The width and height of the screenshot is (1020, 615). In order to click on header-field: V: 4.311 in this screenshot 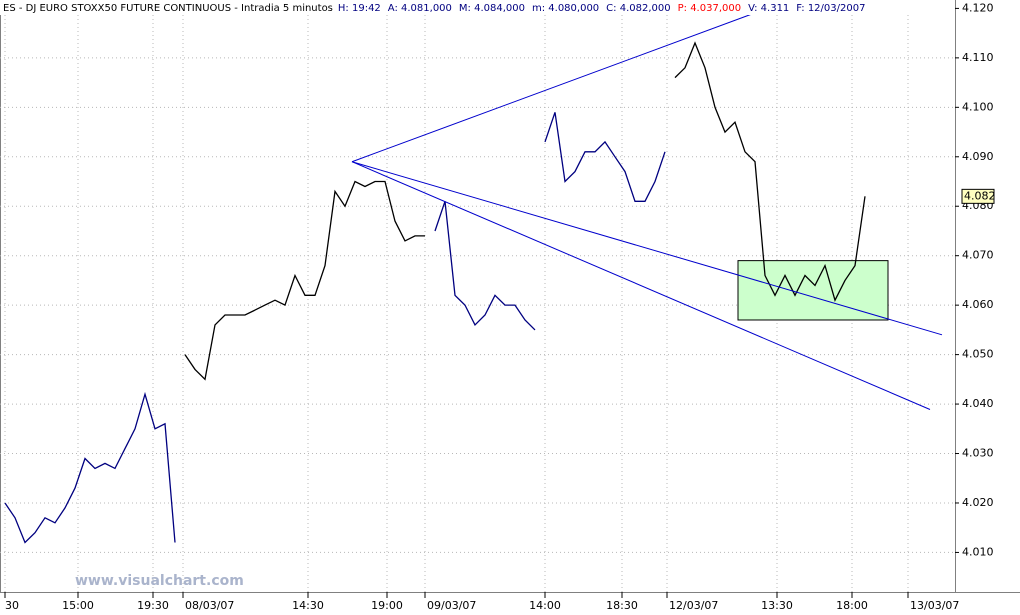, I will do `click(768, 8)`.